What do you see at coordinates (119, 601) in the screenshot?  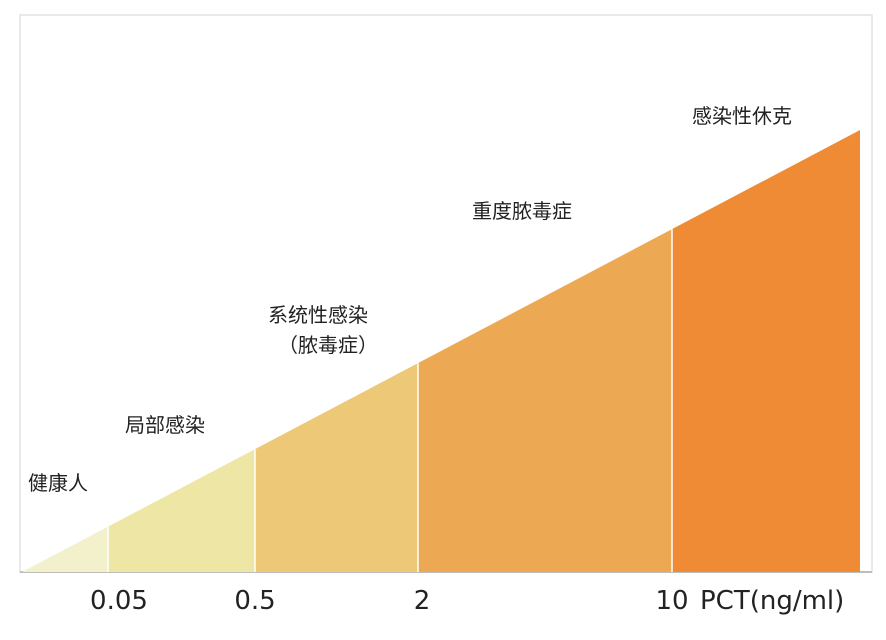 I see `threshold-label: 0.05` at bounding box center [119, 601].